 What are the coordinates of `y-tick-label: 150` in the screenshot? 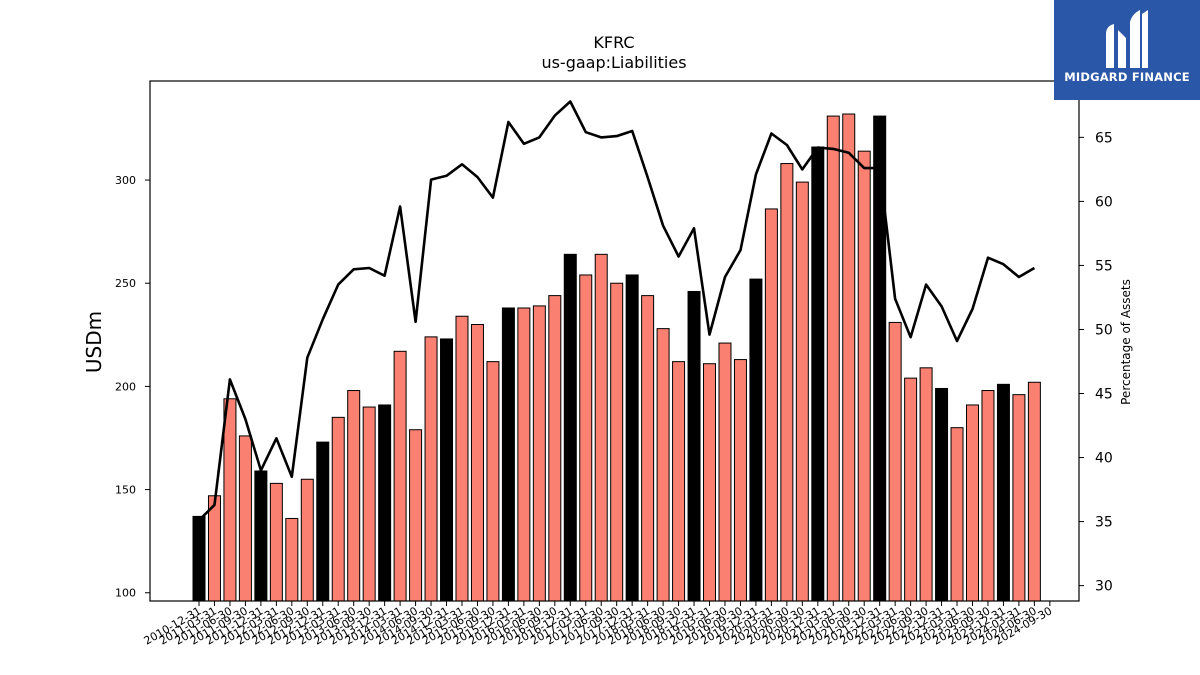 It's located at (125, 490).